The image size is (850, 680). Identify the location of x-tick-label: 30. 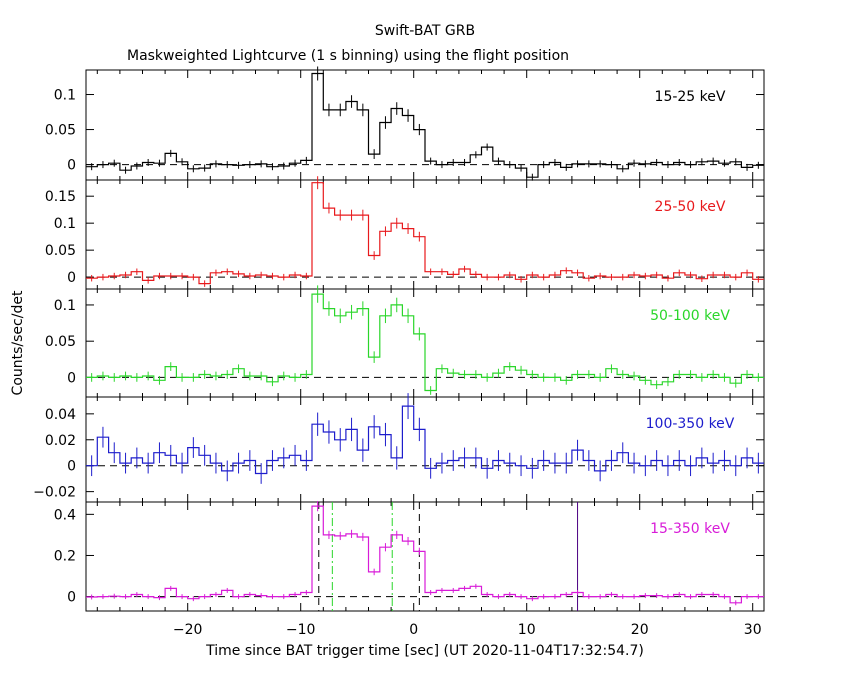
(753, 630).